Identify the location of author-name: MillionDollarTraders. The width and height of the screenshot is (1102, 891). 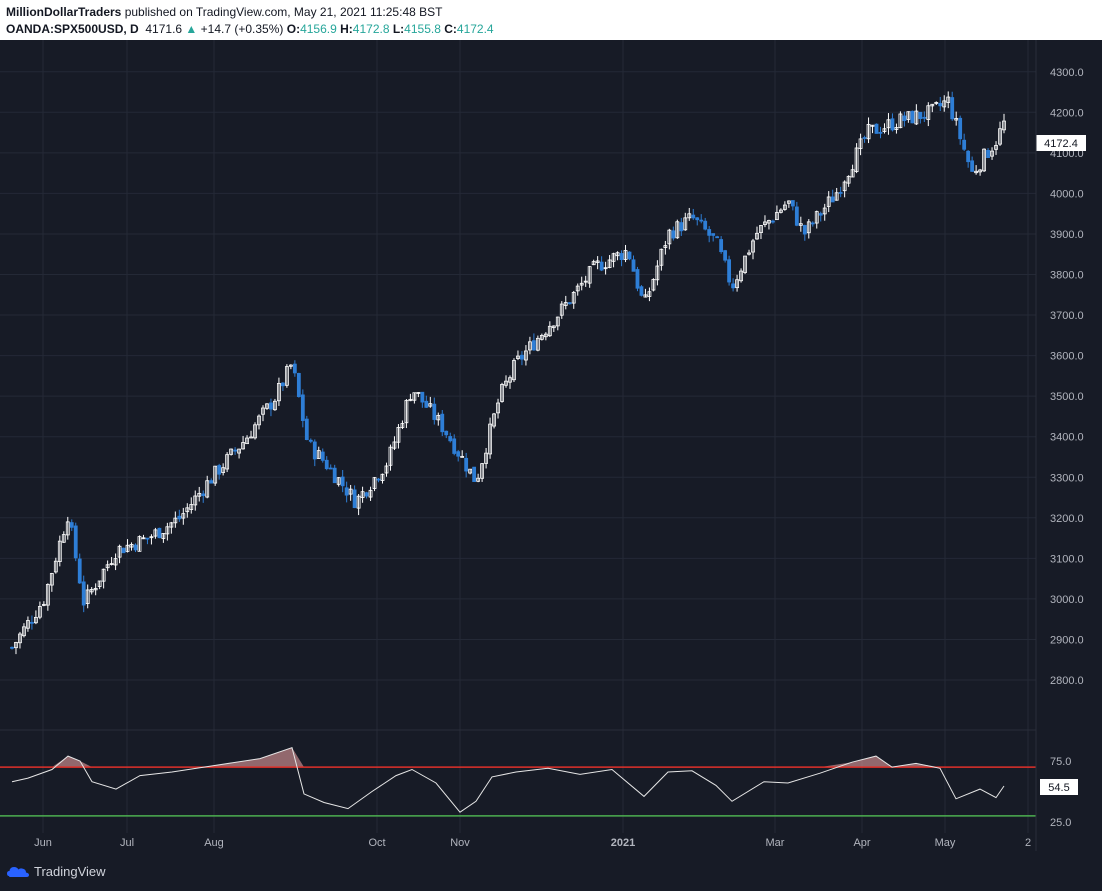
(64, 12).